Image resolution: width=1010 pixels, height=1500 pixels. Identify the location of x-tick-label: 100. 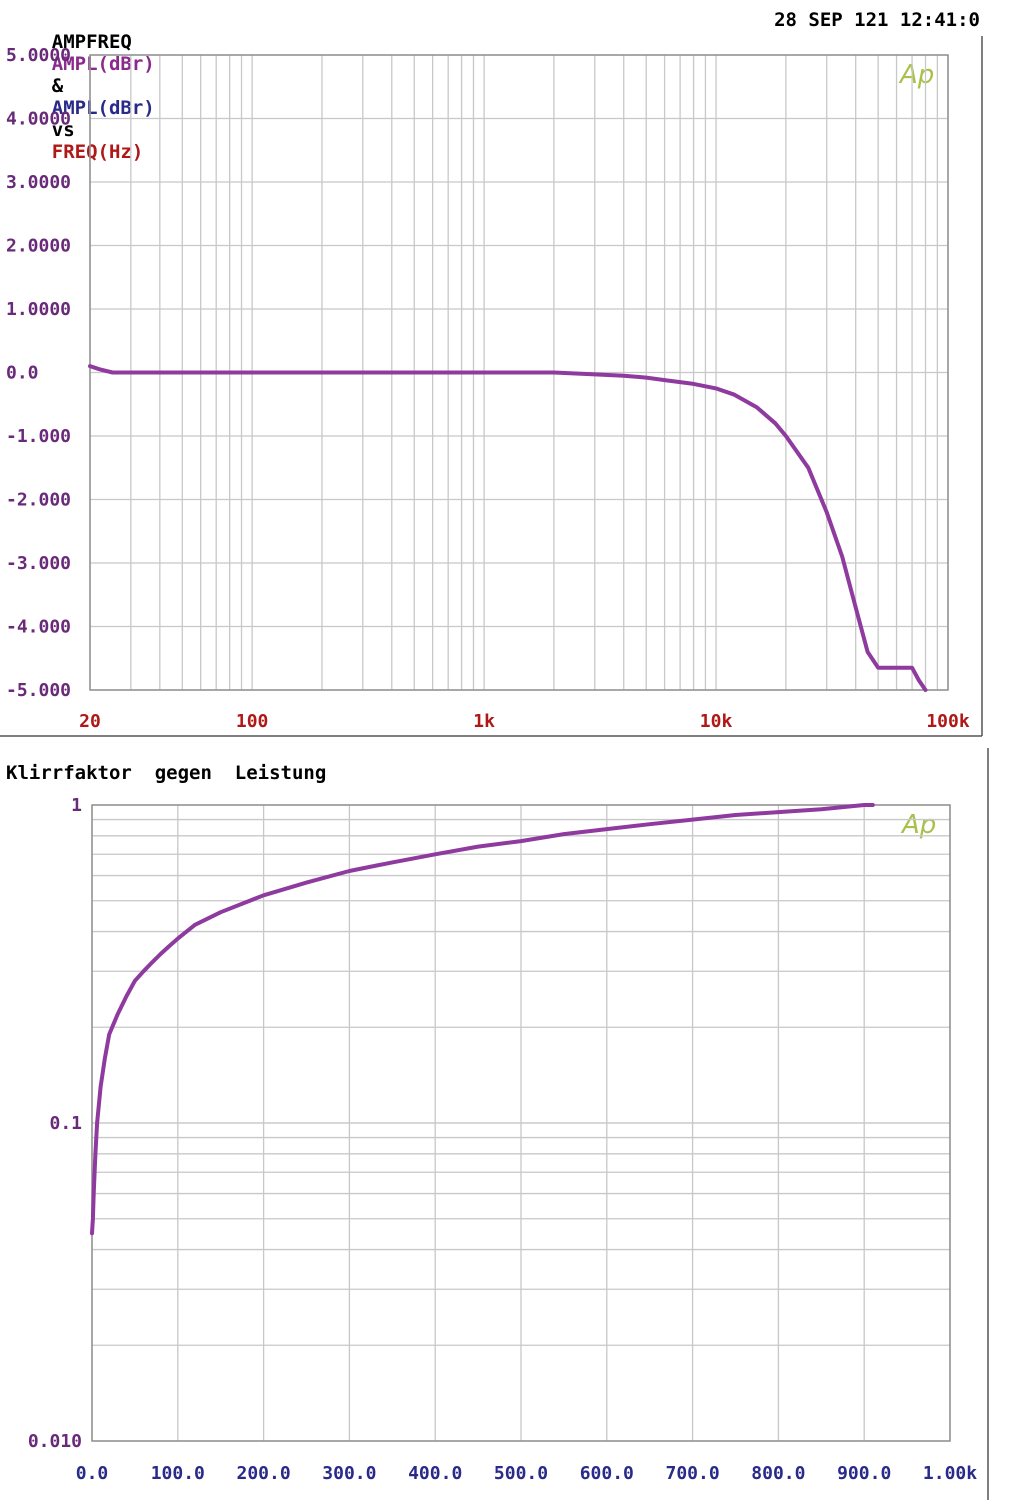
(252, 721).